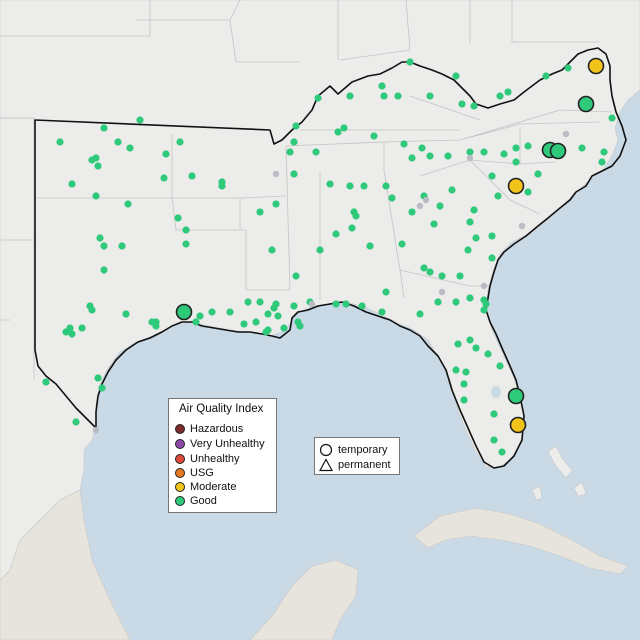  What do you see at coordinates (207, 459) in the screenshot?
I see `legend-item-unhealthy: Unhealthy` at bounding box center [207, 459].